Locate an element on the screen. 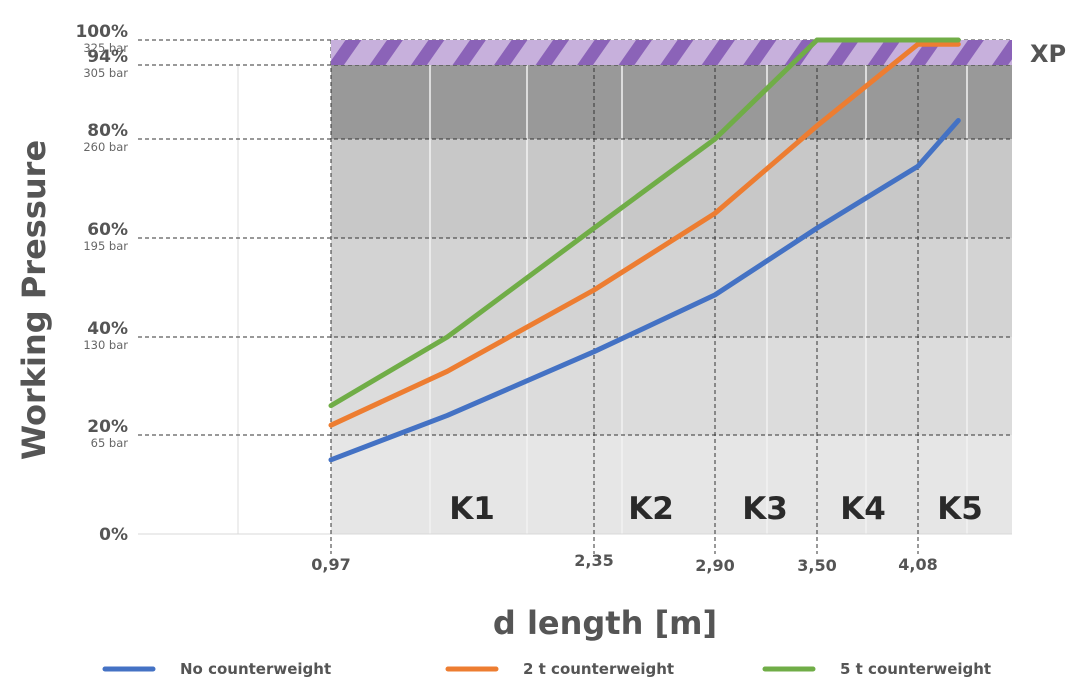 Image resolution: width=1075 pixels, height=680 pixels. legend-label-2: 5 t counterweight is located at coordinates (915, 669).